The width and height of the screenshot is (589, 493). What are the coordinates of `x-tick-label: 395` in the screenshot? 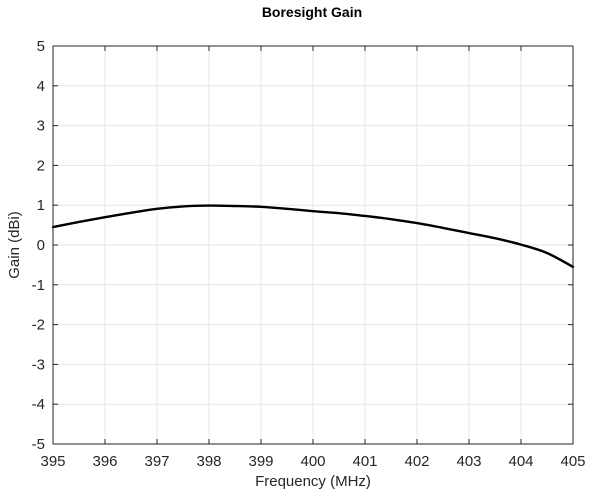 It's located at (52, 461).